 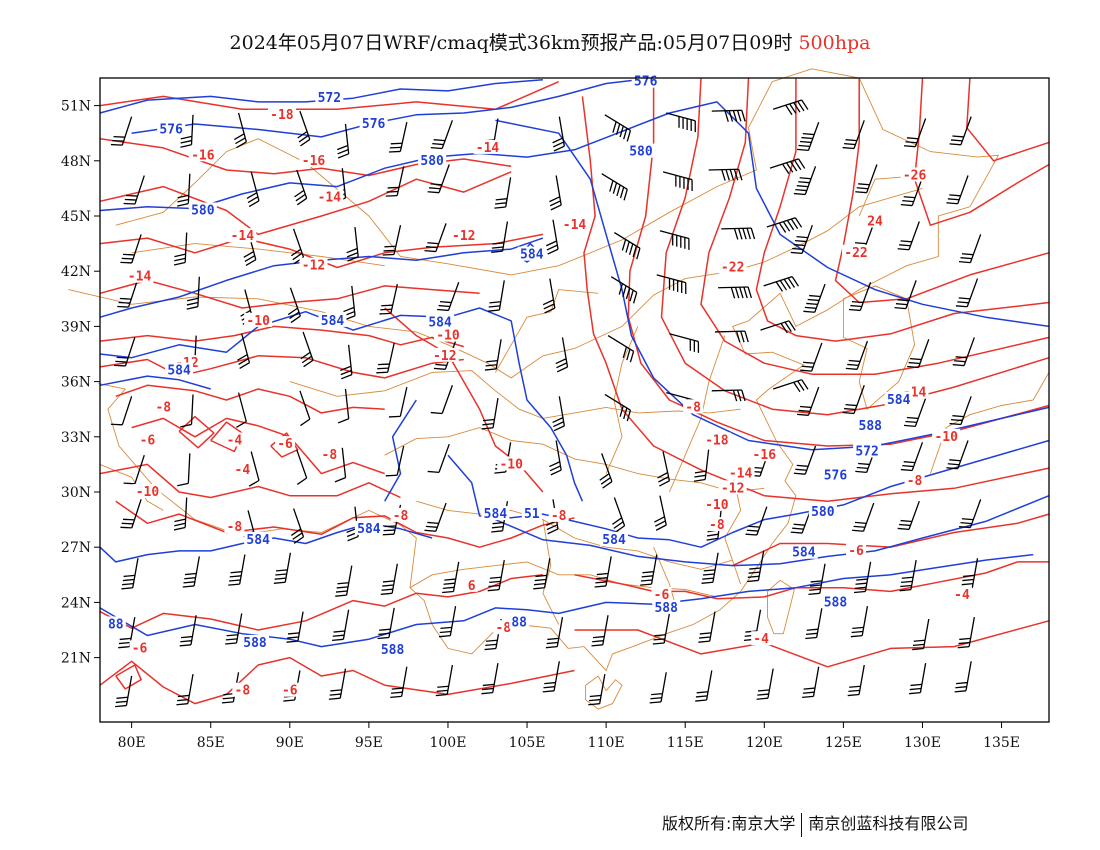 I want to click on height-label: 580, so click(x=641, y=152).